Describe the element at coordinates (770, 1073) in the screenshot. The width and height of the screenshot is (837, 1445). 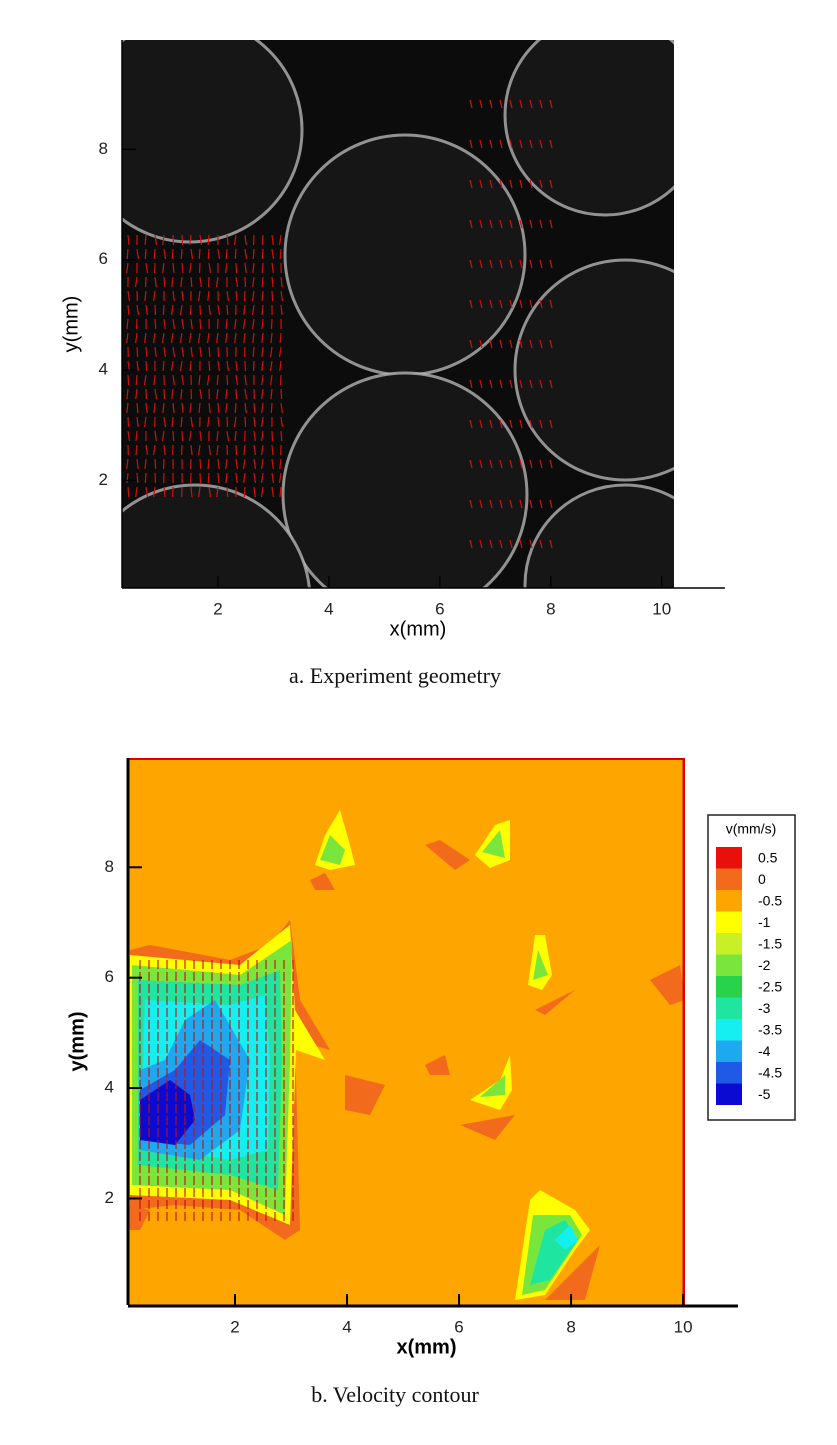
I see `colorbar-label: -4.5` at that location.